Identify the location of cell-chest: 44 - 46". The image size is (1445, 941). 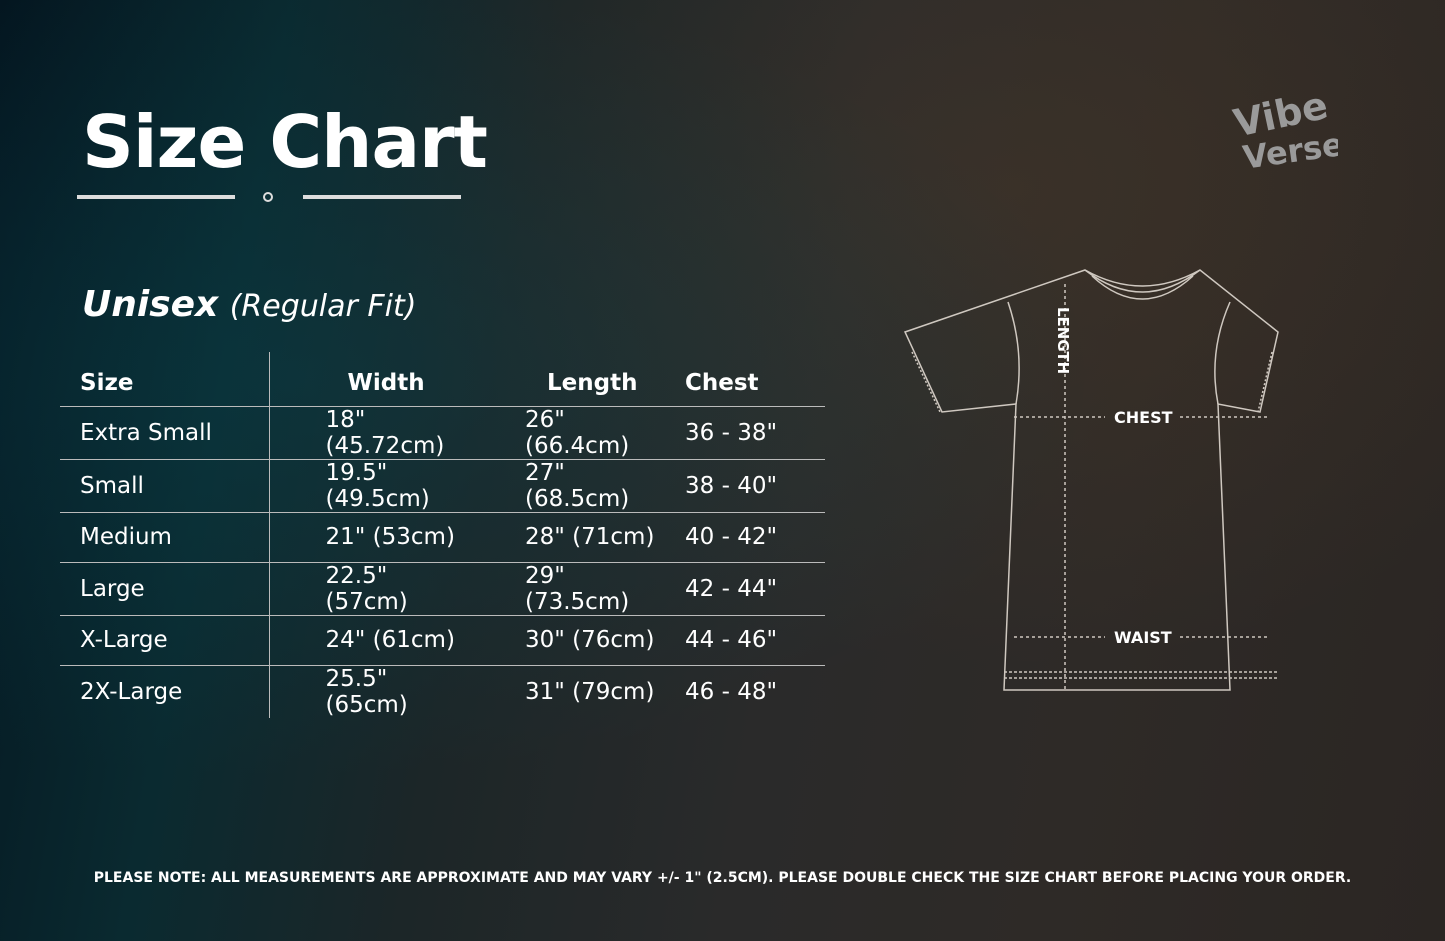
(740, 639).